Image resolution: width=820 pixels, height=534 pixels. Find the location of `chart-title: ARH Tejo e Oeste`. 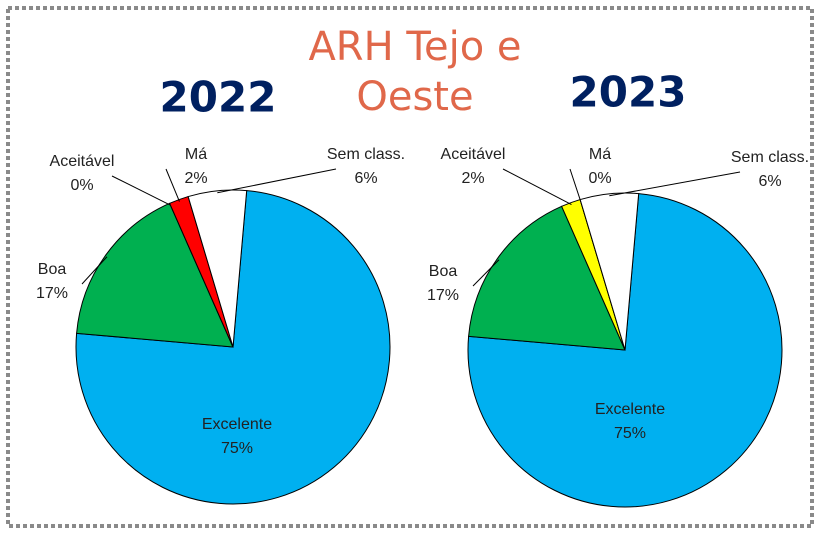

chart-title: ARH Tejo e Oeste is located at coordinates (415, 72).